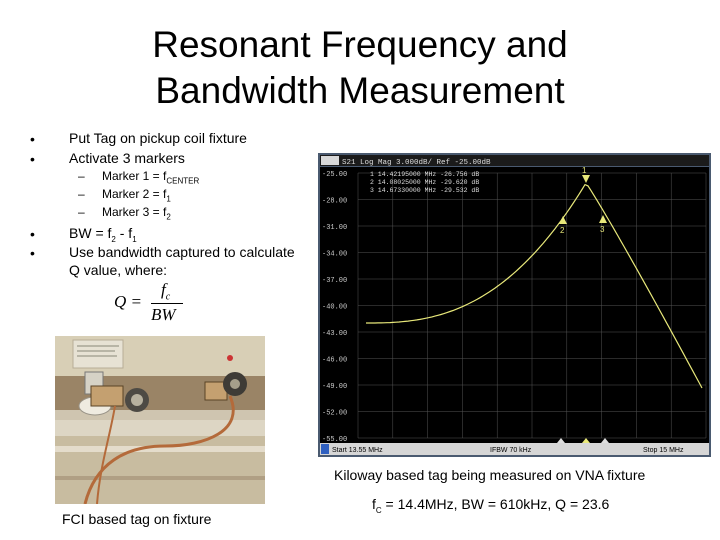 The image size is (720, 540). What do you see at coordinates (128, 301) in the screenshot?
I see `formula-lhs: Q =` at bounding box center [128, 301].